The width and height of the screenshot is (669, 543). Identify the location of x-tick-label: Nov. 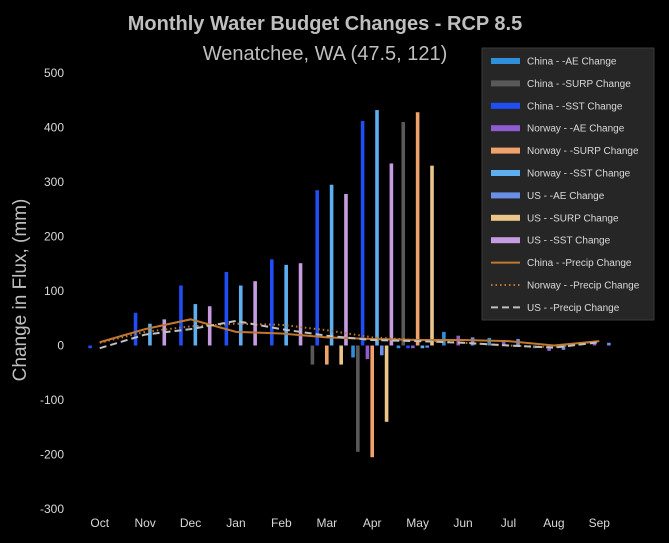
(144, 523).